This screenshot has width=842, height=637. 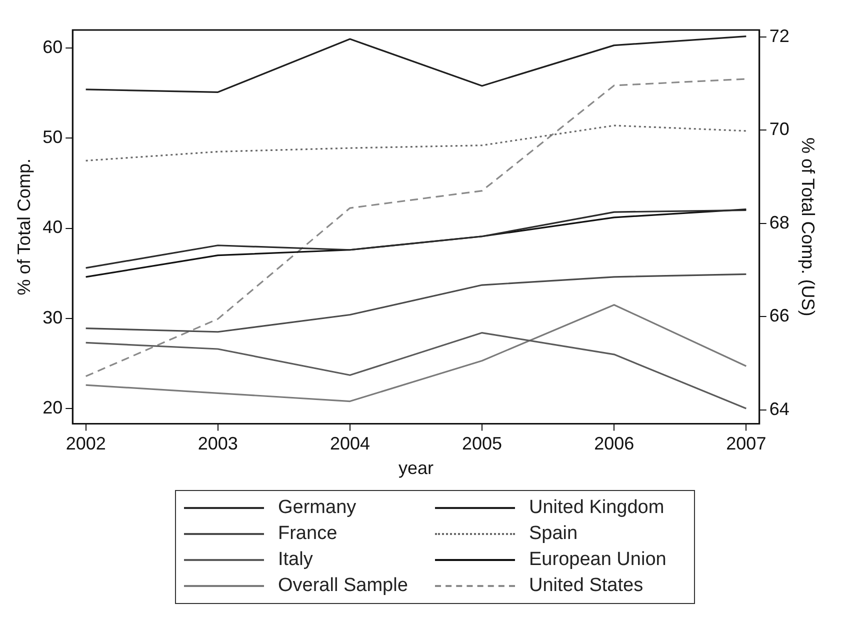 I want to click on x-tick-label: 2002, so click(x=86, y=444).